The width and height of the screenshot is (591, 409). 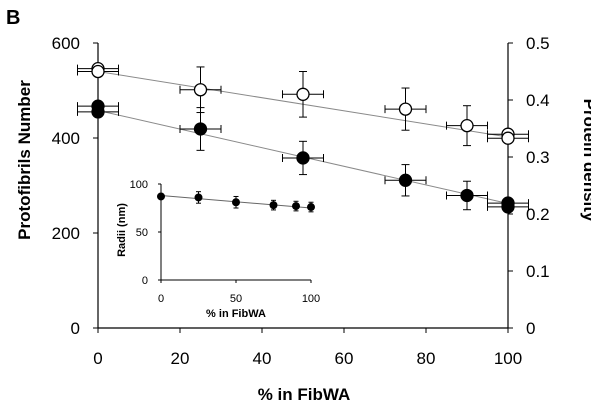 What do you see at coordinates (538, 100) in the screenshot?
I see `y2-tick-label: 0.4` at bounding box center [538, 100].